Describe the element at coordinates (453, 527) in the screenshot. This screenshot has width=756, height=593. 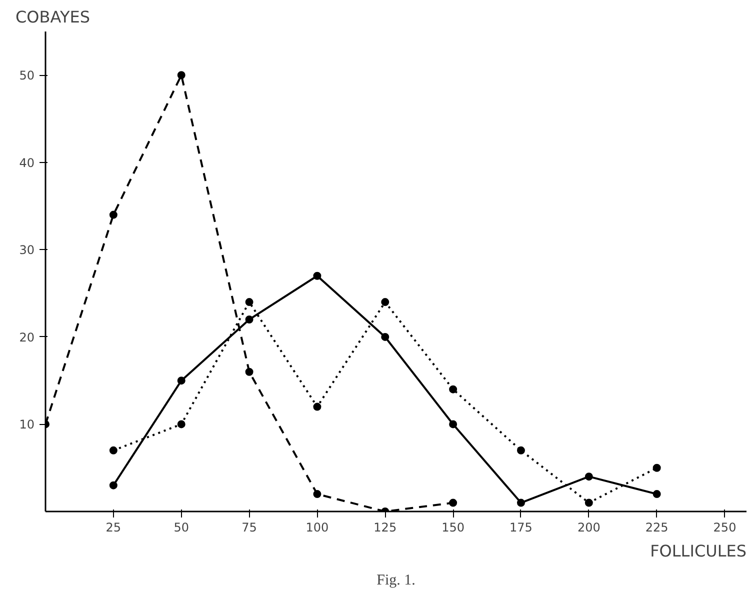
I see `x-tick-label: 150` at that location.